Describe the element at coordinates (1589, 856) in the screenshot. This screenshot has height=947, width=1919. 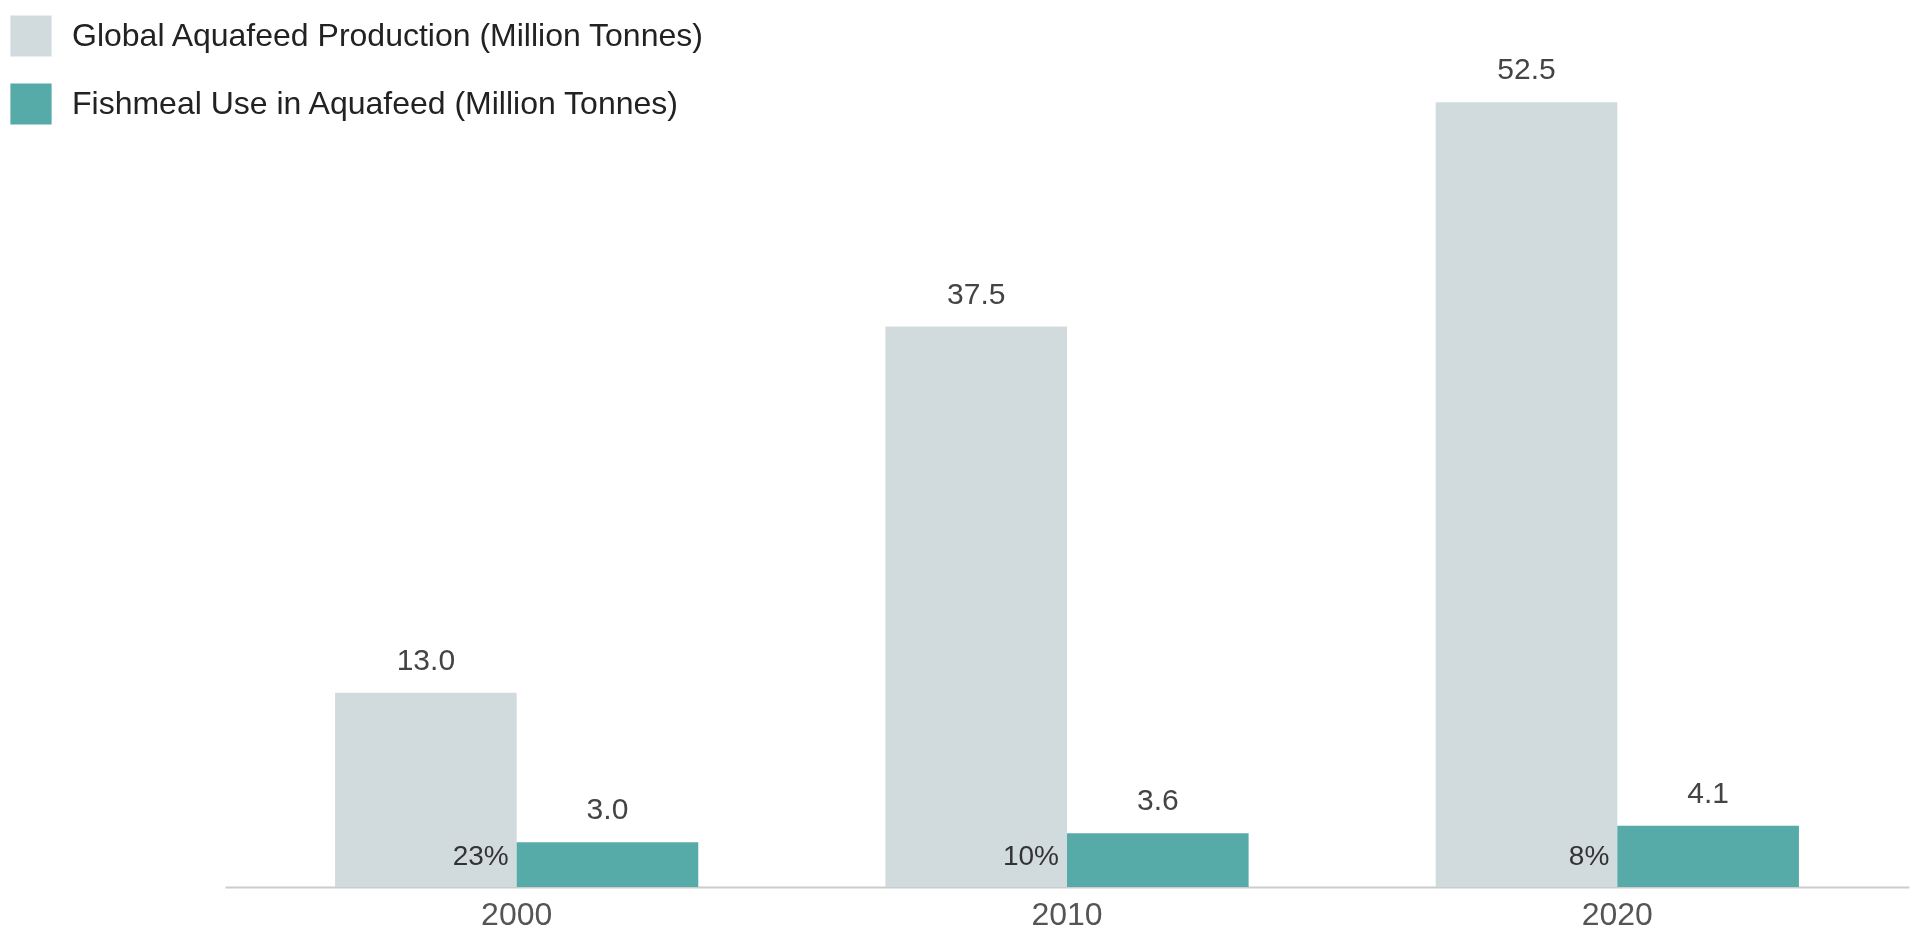
I see `annotation: 8%` at that location.